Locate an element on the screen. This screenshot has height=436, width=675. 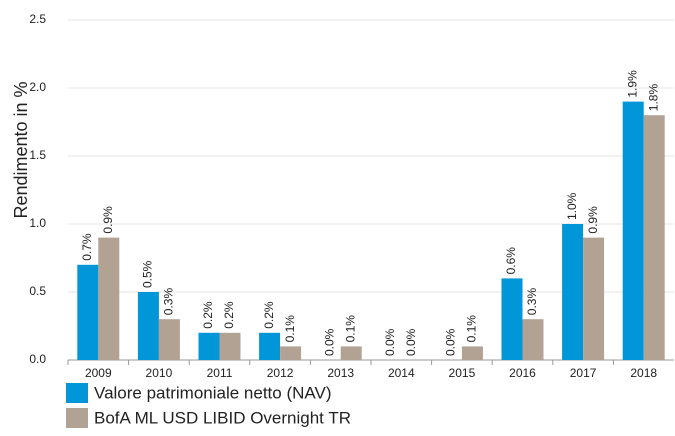
value-label: 0.7% is located at coordinates (87, 247).